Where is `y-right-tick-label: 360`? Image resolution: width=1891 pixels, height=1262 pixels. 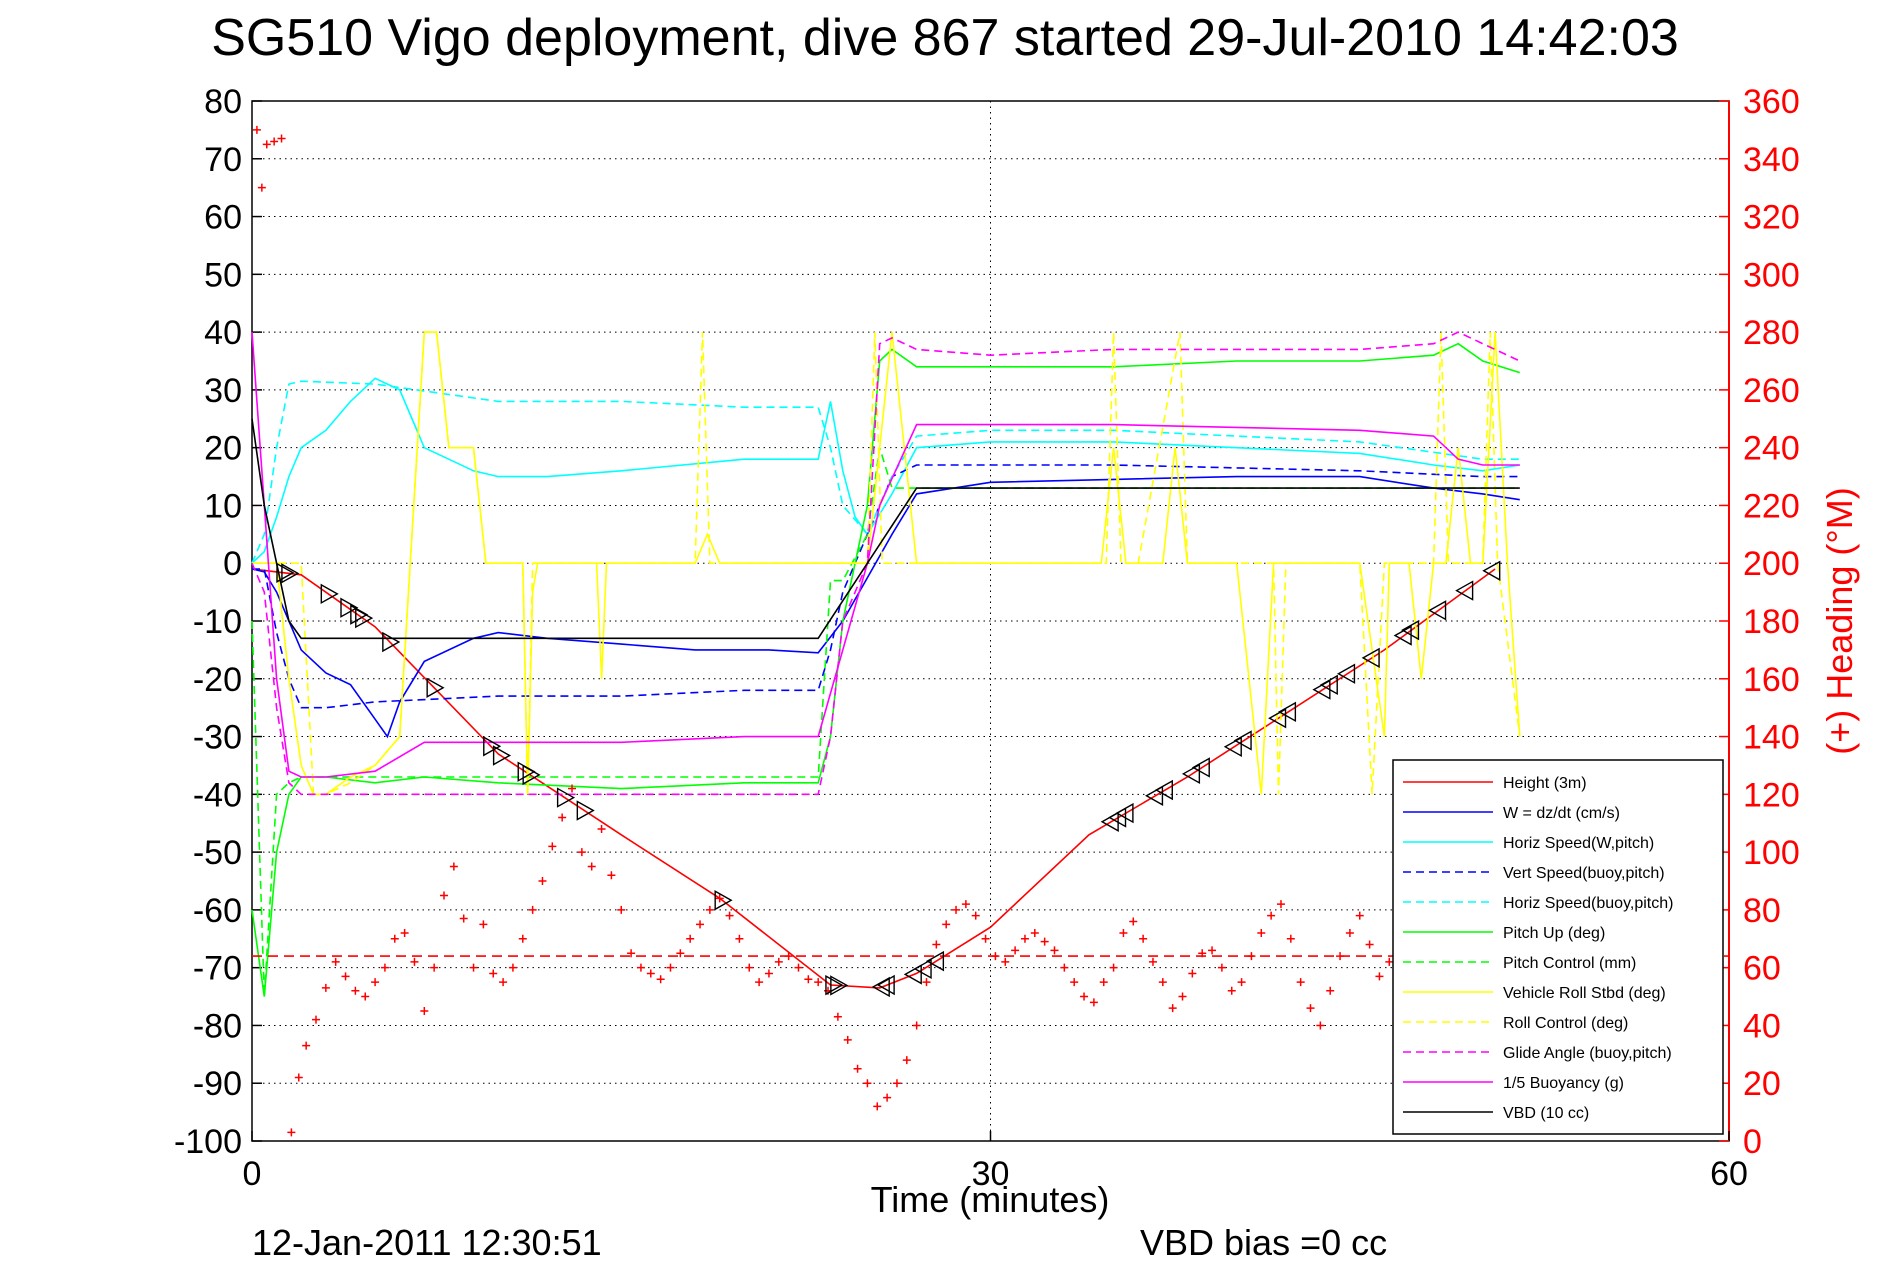 y-right-tick-label: 360 is located at coordinates (1771, 102).